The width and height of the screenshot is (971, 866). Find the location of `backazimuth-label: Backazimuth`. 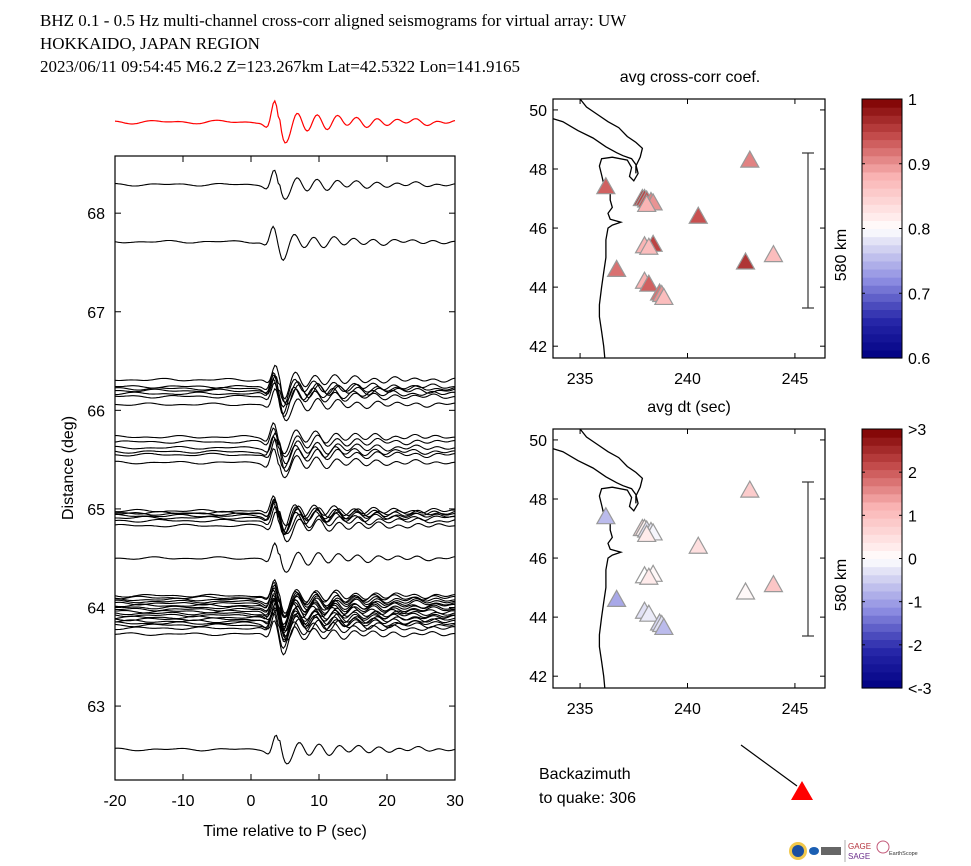

backazimuth-label: Backazimuth is located at coordinates (585, 774).